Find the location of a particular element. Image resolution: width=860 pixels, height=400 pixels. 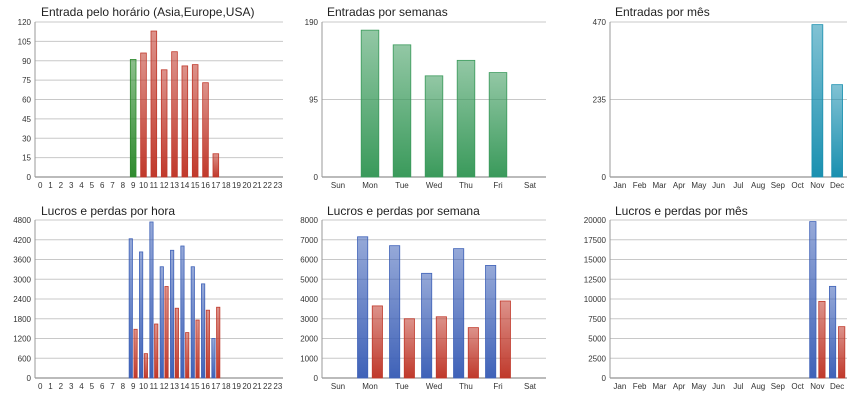

chart-title: Entrada pelo horário (Asia,Europe,USA) is located at coordinates (147, 12).